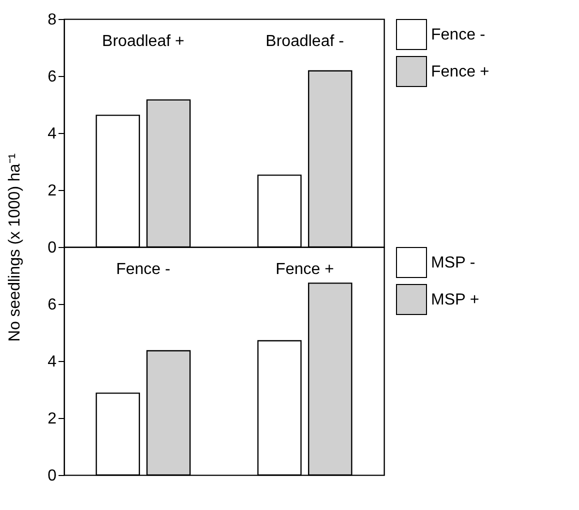 The width and height of the screenshot is (579, 510). What do you see at coordinates (15, 247) in the screenshot?
I see `y-axis-title: No seedlings (x 1000) ha⁻¹` at bounding box center [15, 247].